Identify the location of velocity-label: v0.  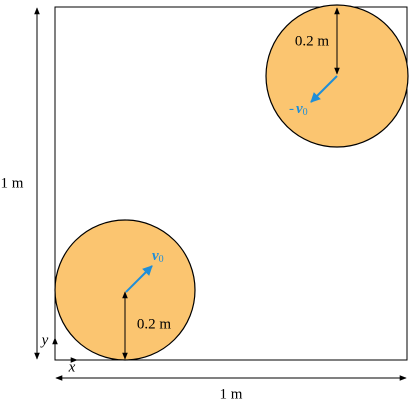
(158, 256).